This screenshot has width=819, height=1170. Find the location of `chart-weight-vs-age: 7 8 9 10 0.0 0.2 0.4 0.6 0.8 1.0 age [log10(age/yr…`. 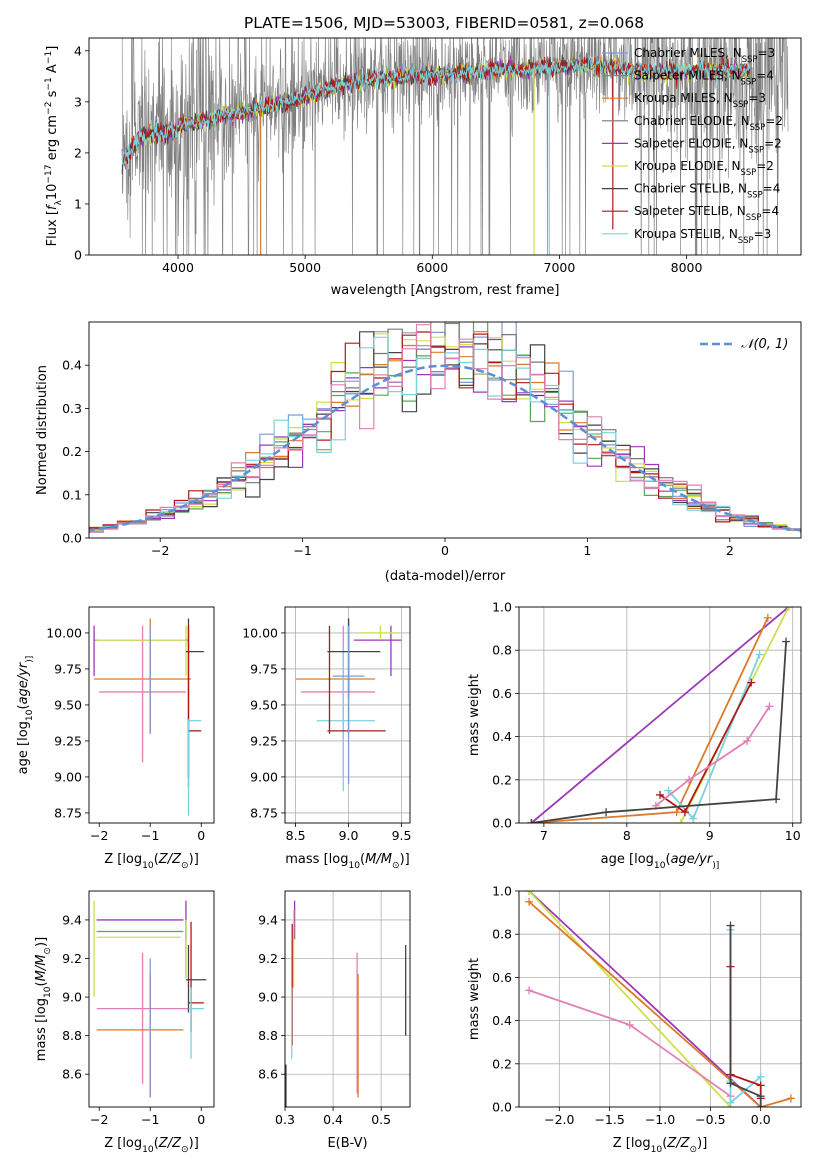

chart-weight-vs-age: 7 8 9 10 0.0 0.2 0.4 0.6 0.8 1.0 age [log10(age/yr… is located at coordinates (634, 735).